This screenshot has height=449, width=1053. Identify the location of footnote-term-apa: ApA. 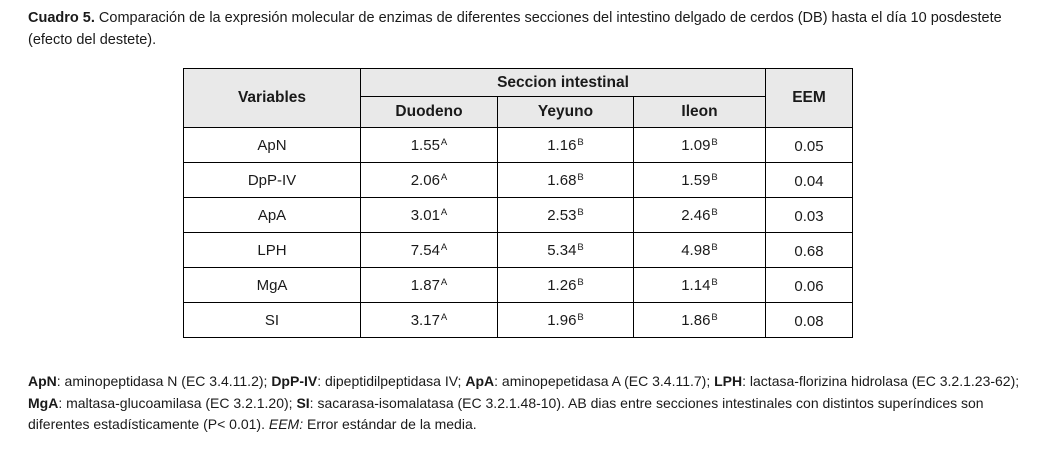
(480, 381).